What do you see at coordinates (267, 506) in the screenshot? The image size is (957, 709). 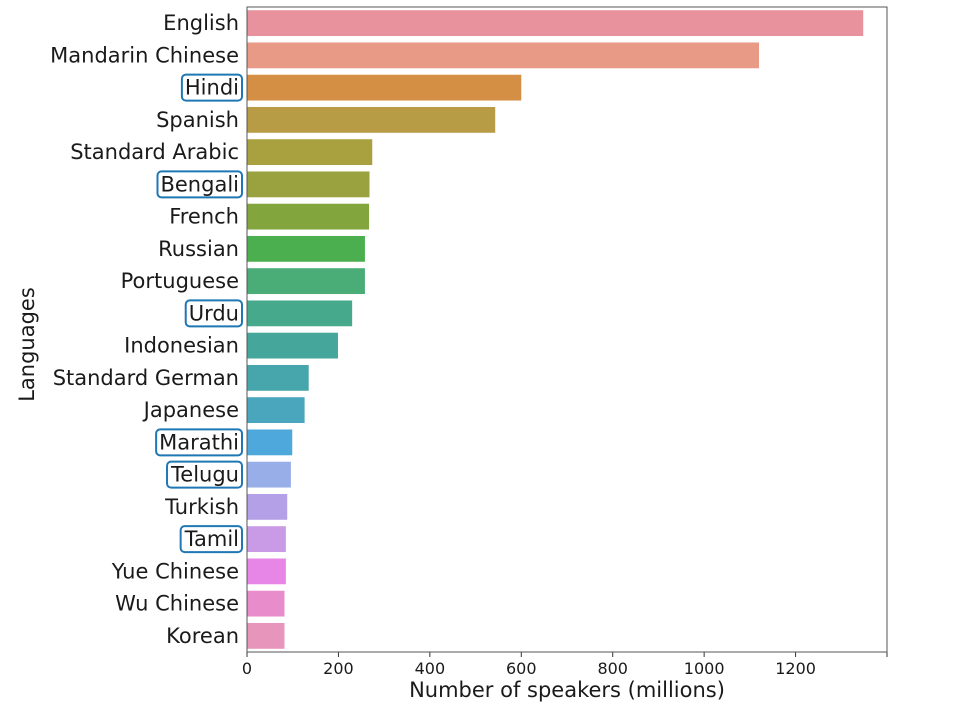 I see `bar-turkish` at bounding box center [267, 506].